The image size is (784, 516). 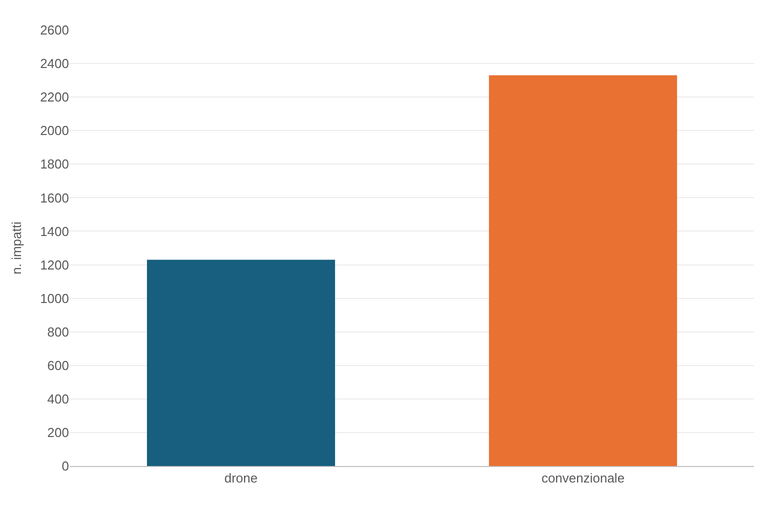 I want to click on y-tick-label: 2600, so click(x=54, y=30).